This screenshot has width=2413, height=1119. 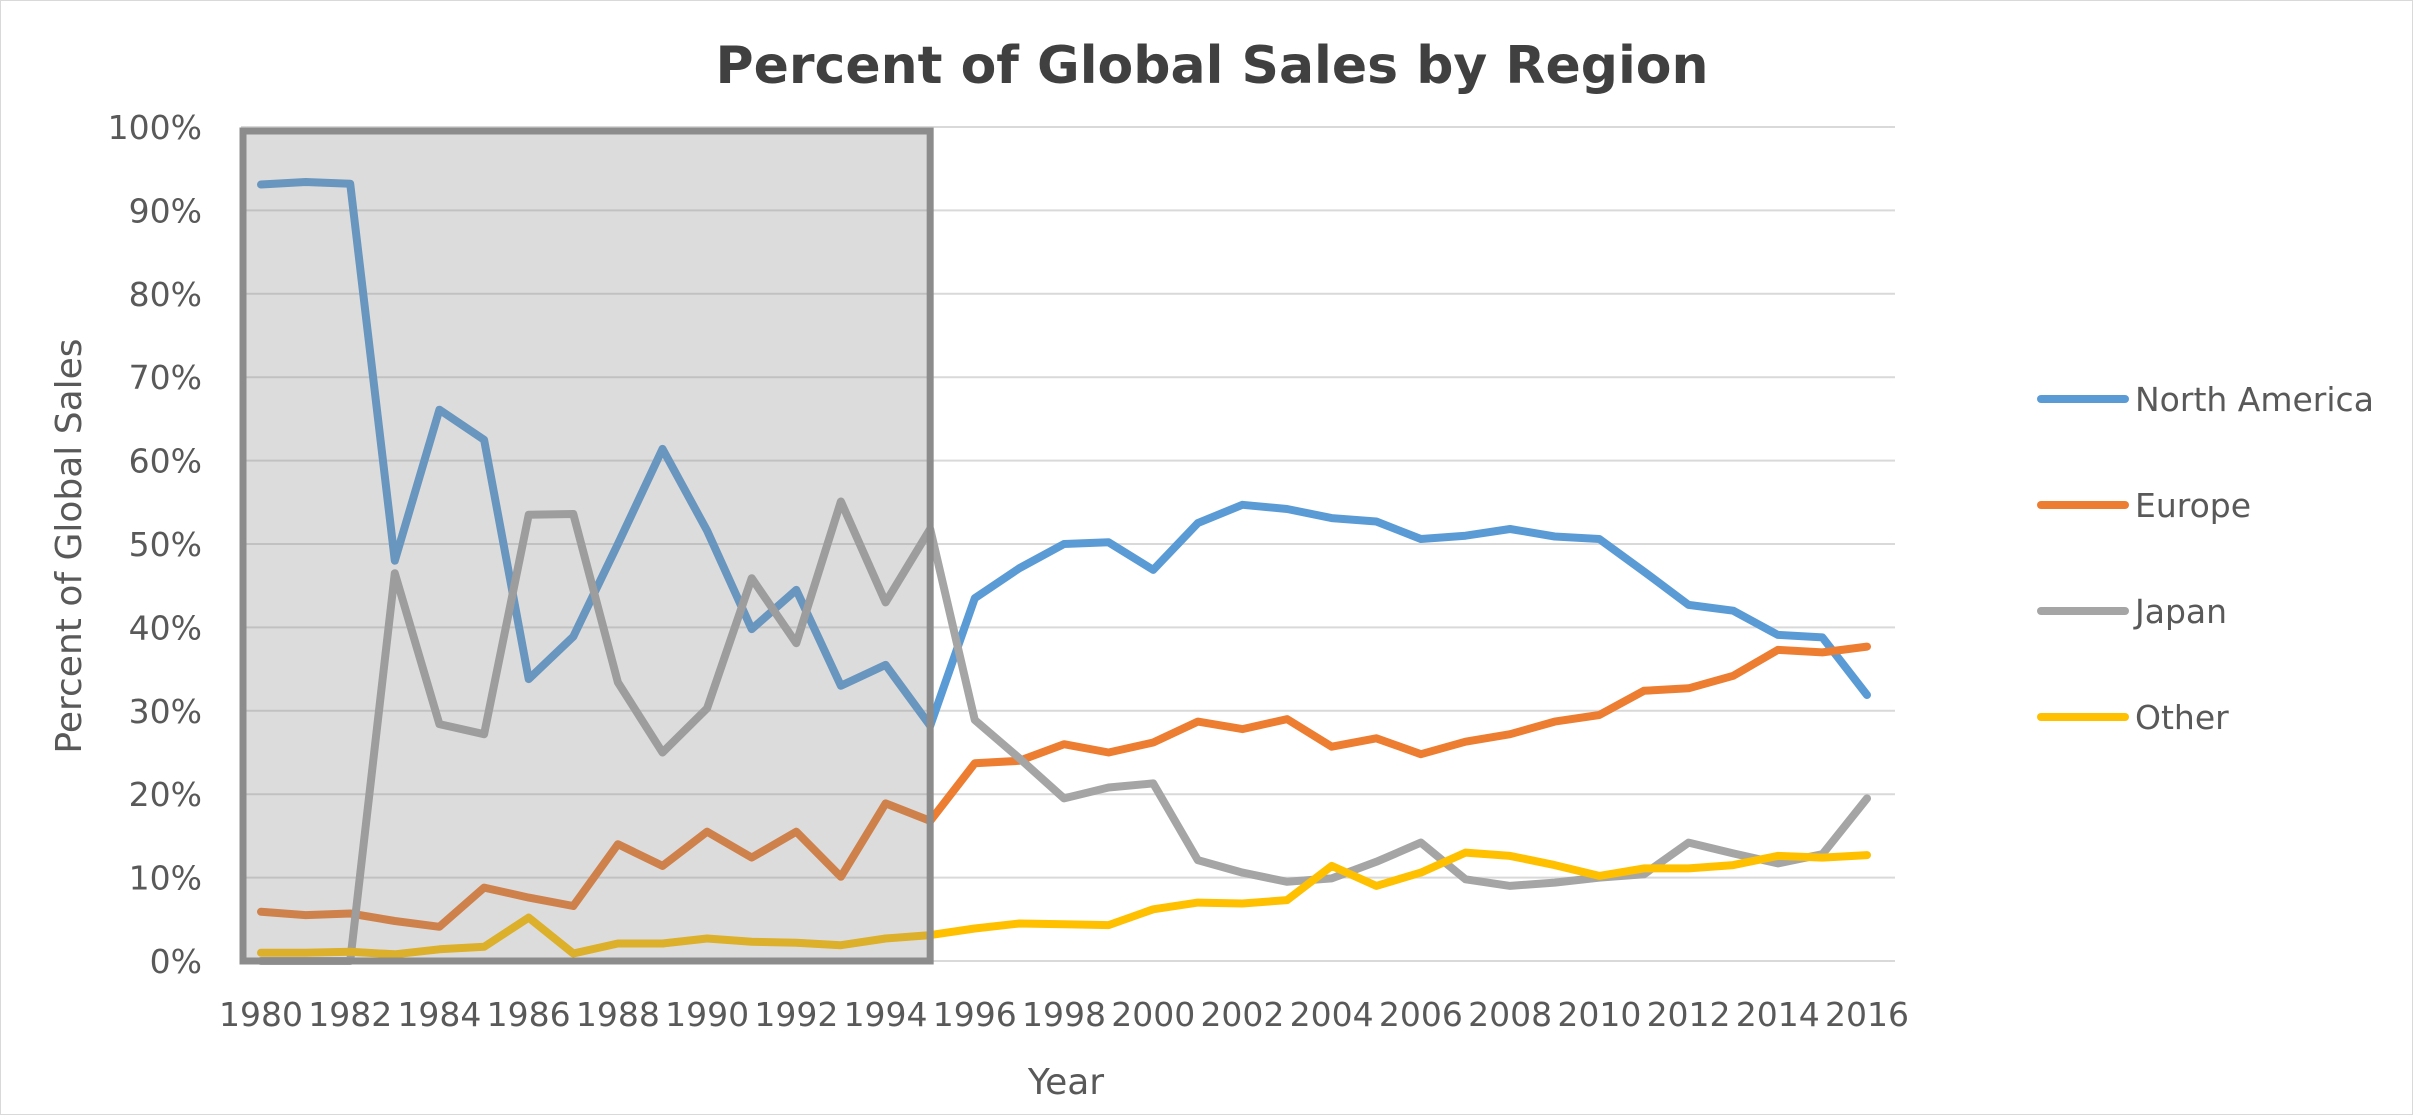 What do you see at coordinates (1778, 1014) in the screenshot?
I see `x-tick-label: 2014` at bounding box center [1778, 1014].